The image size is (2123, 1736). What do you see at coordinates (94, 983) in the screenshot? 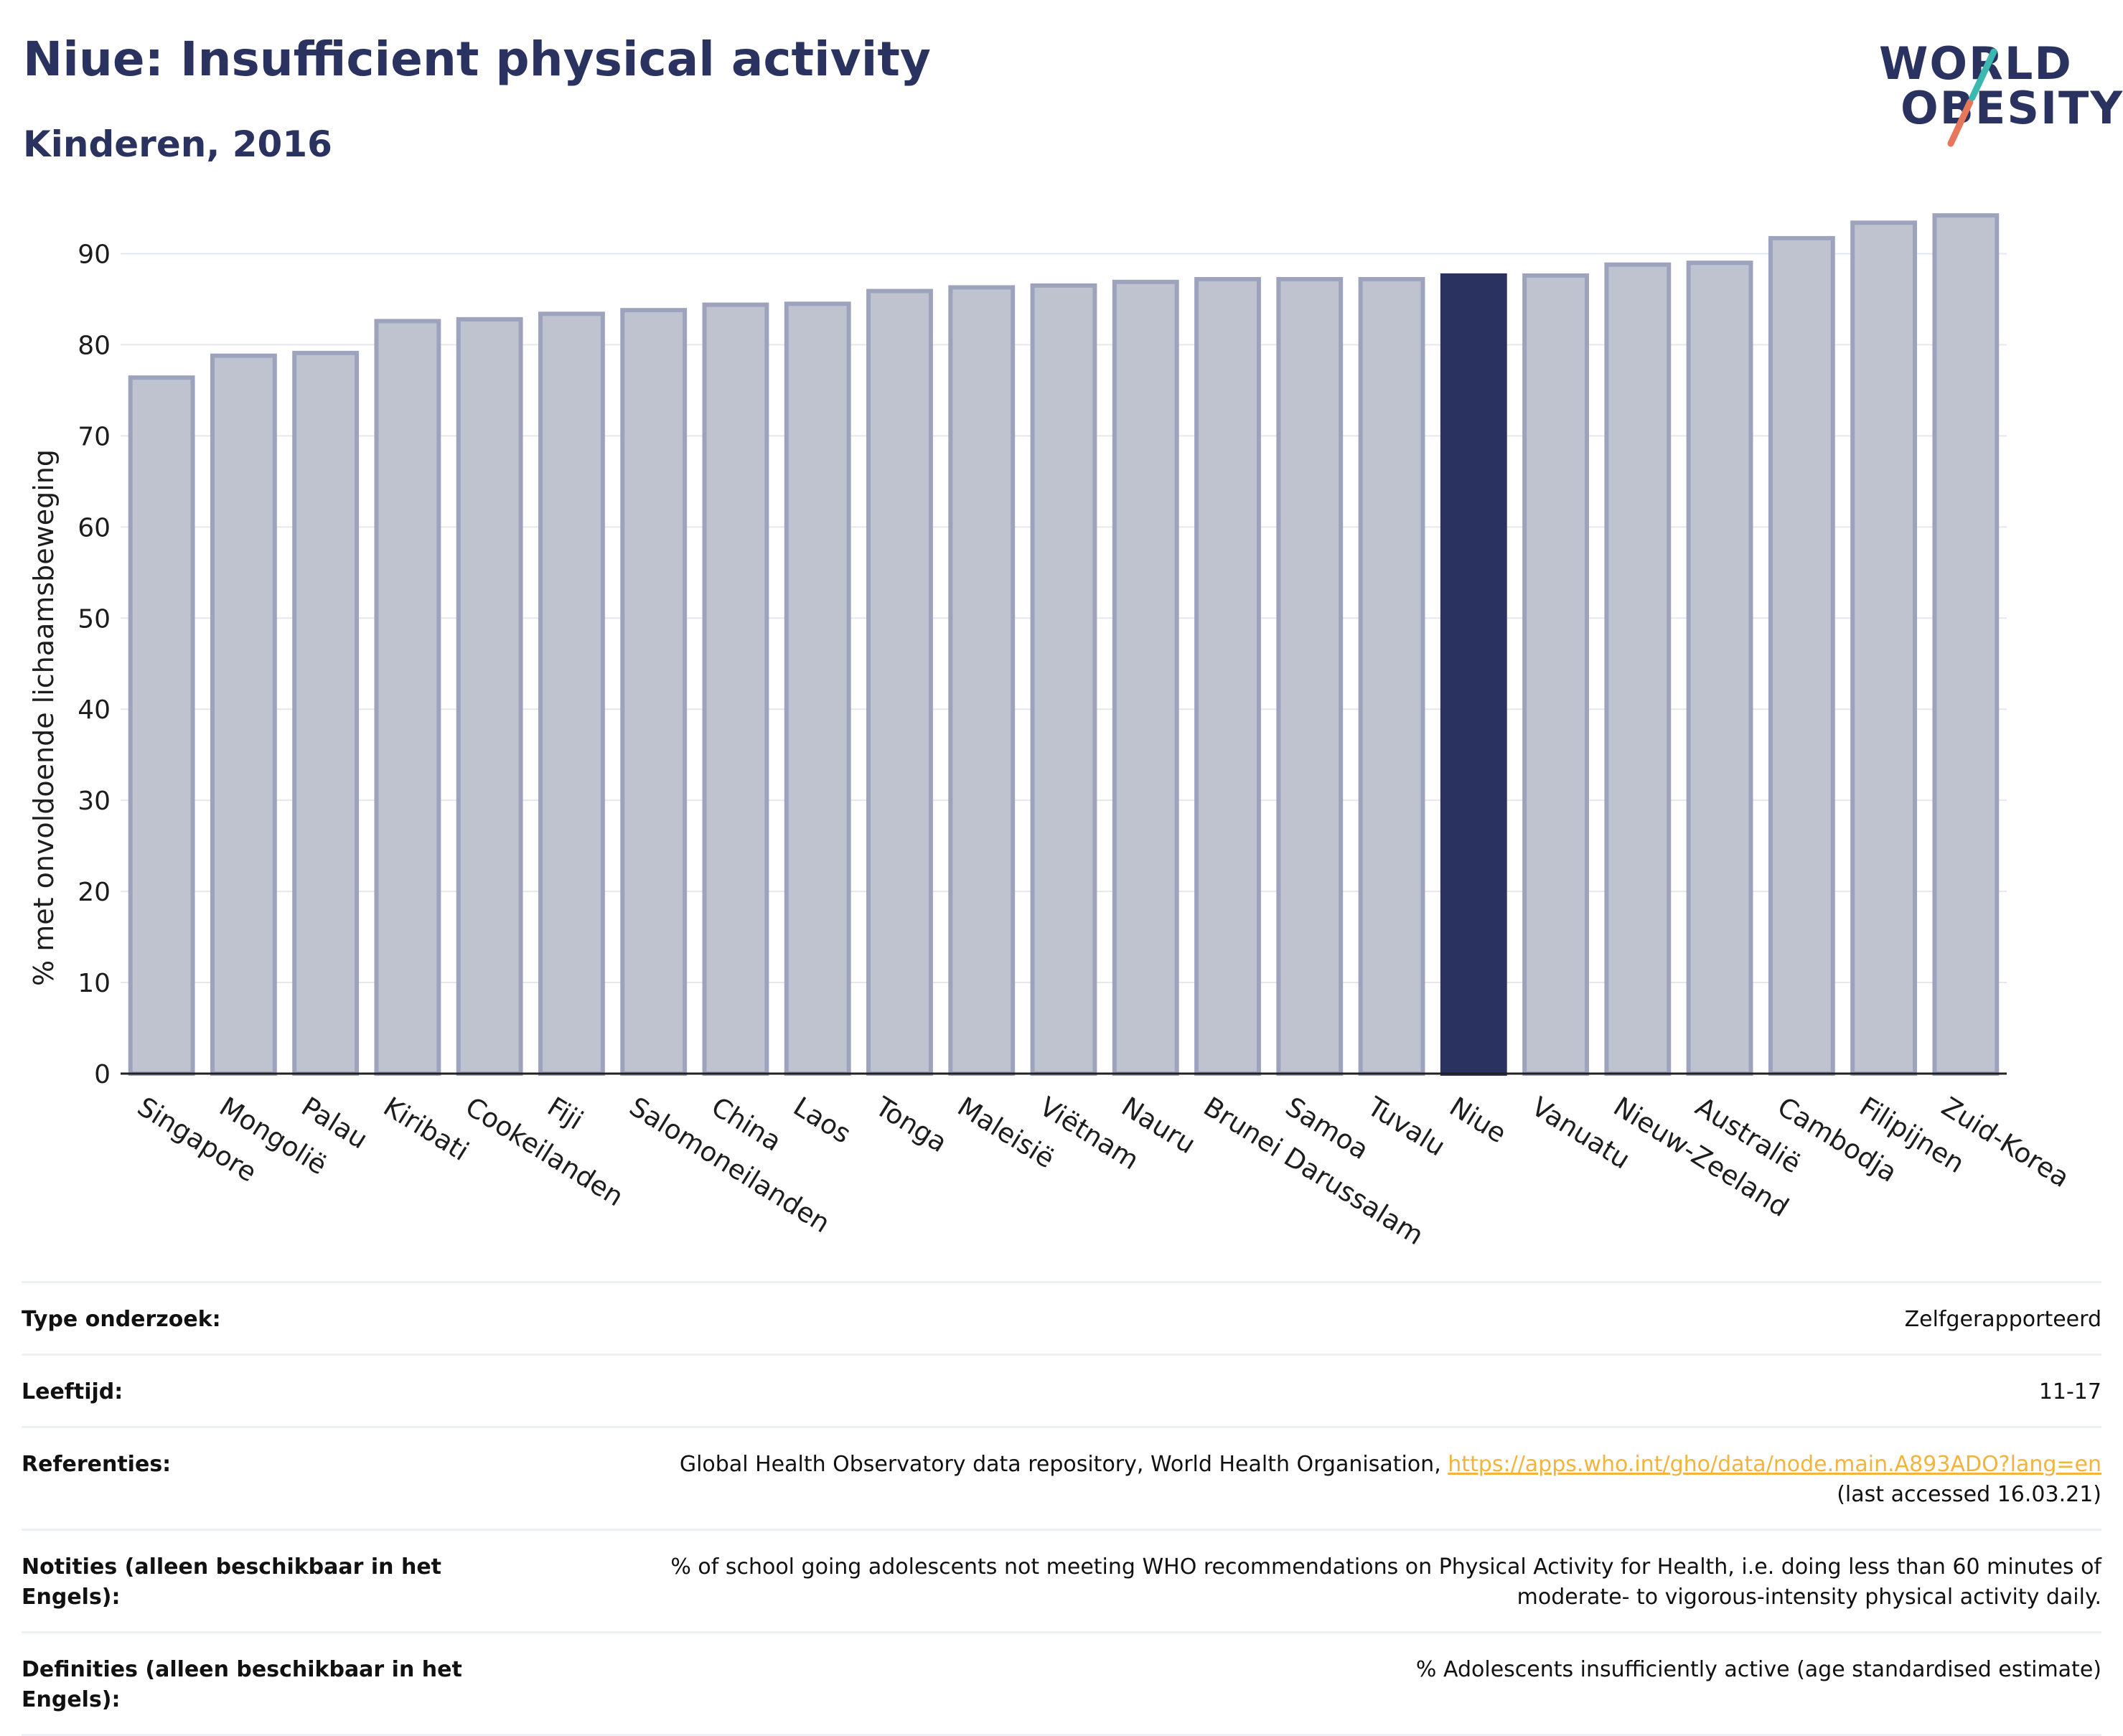
I see `y-tick-label: 10` at bounding box center [94, 983].